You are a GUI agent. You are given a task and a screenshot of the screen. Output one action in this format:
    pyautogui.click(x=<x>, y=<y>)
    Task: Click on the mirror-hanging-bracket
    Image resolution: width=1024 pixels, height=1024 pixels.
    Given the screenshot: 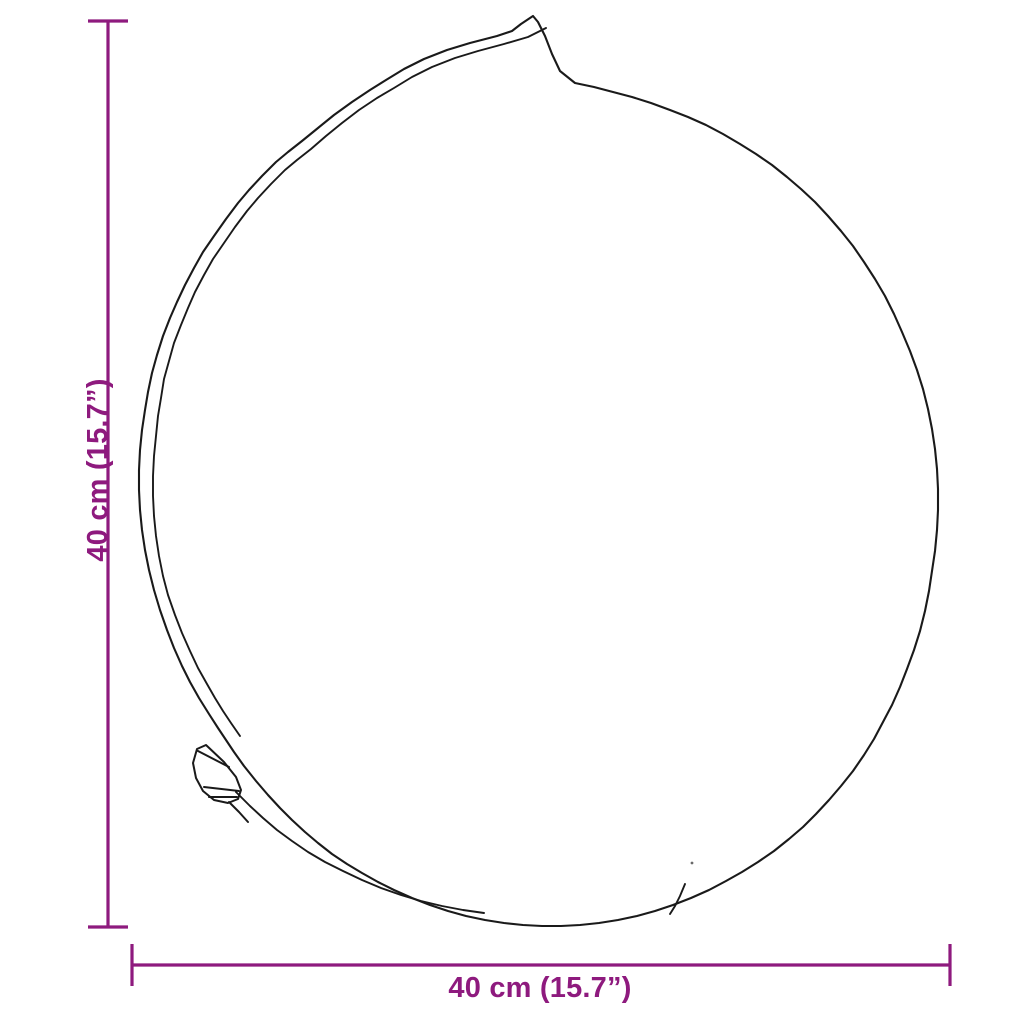 What is the action you would take?
    pyautogui.click(x=220, y=783)
    